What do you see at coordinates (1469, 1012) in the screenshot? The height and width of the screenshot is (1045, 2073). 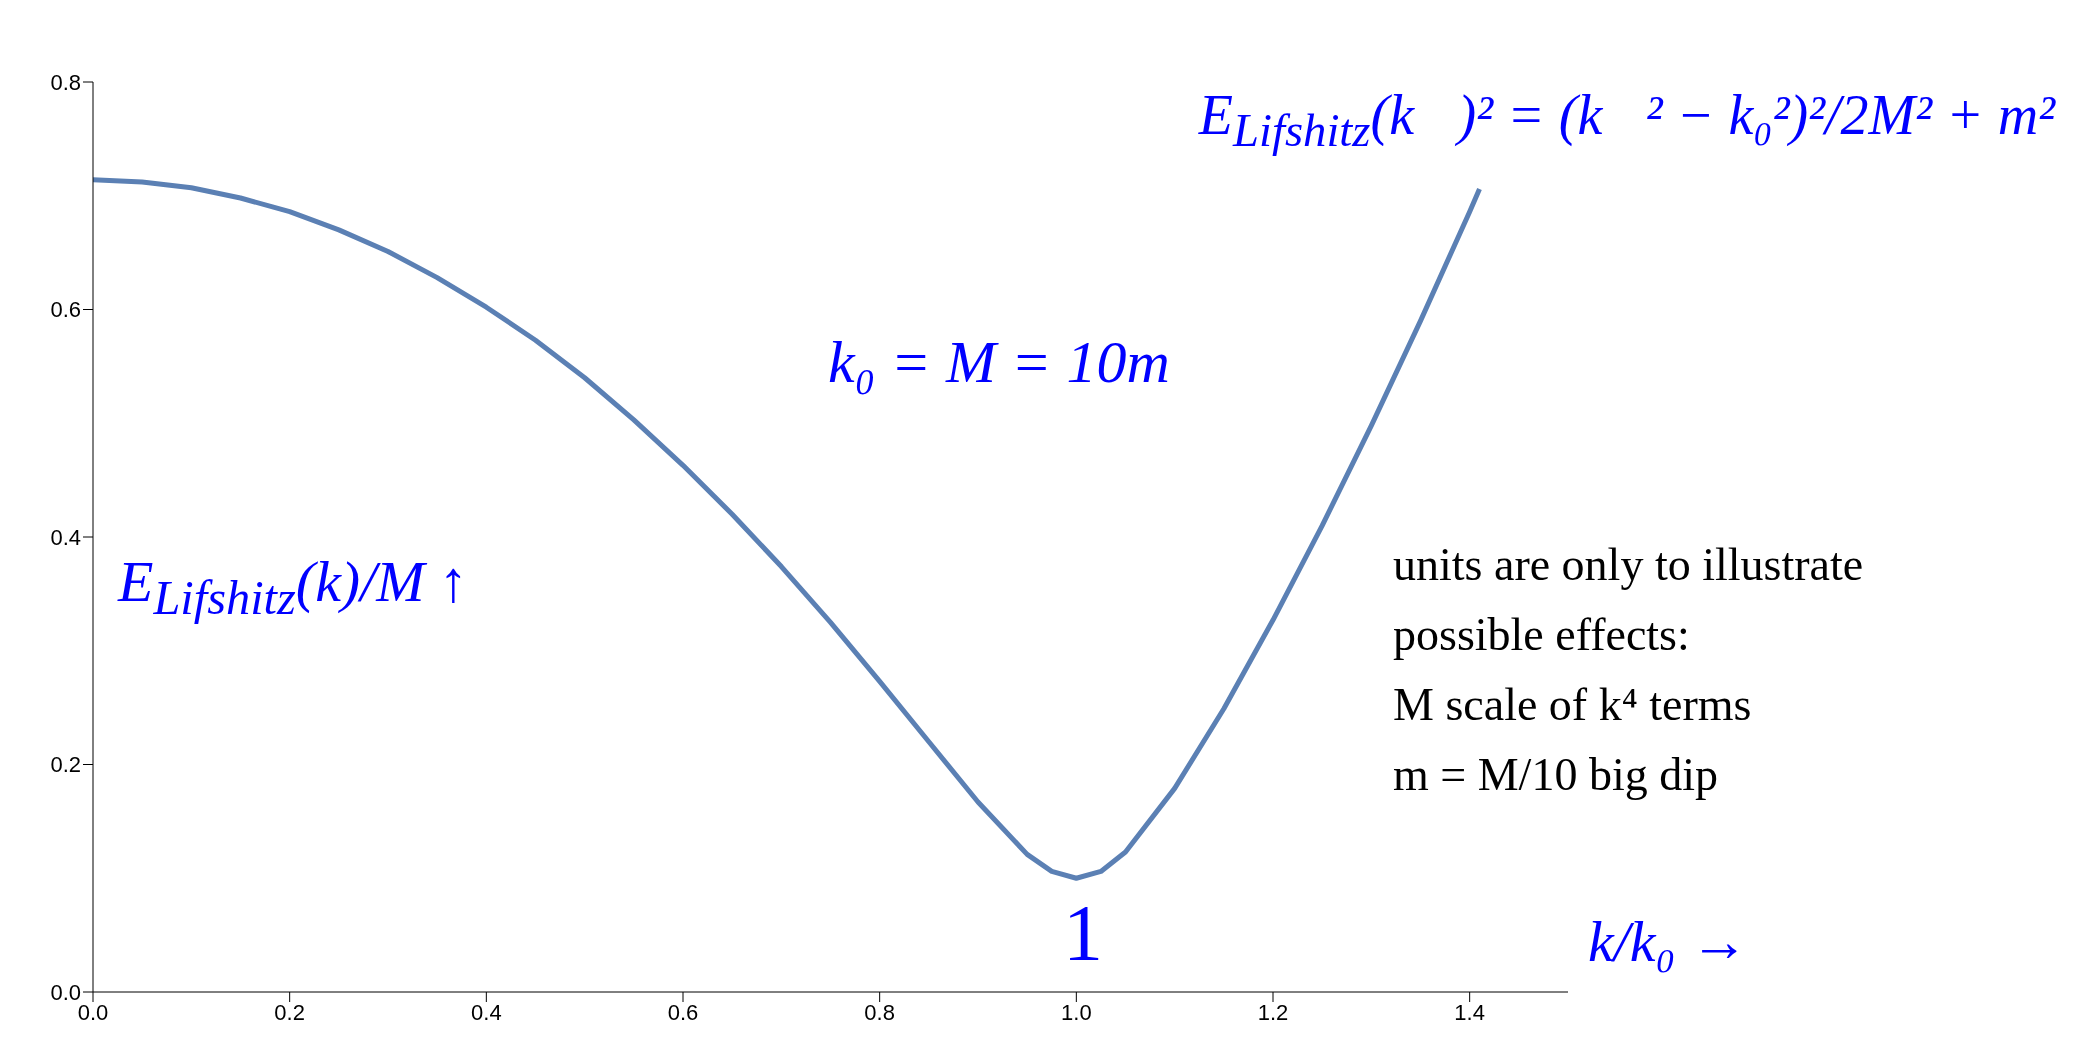 I see `x-tick-label: 1.4` at bounding box center [1469, 1012].